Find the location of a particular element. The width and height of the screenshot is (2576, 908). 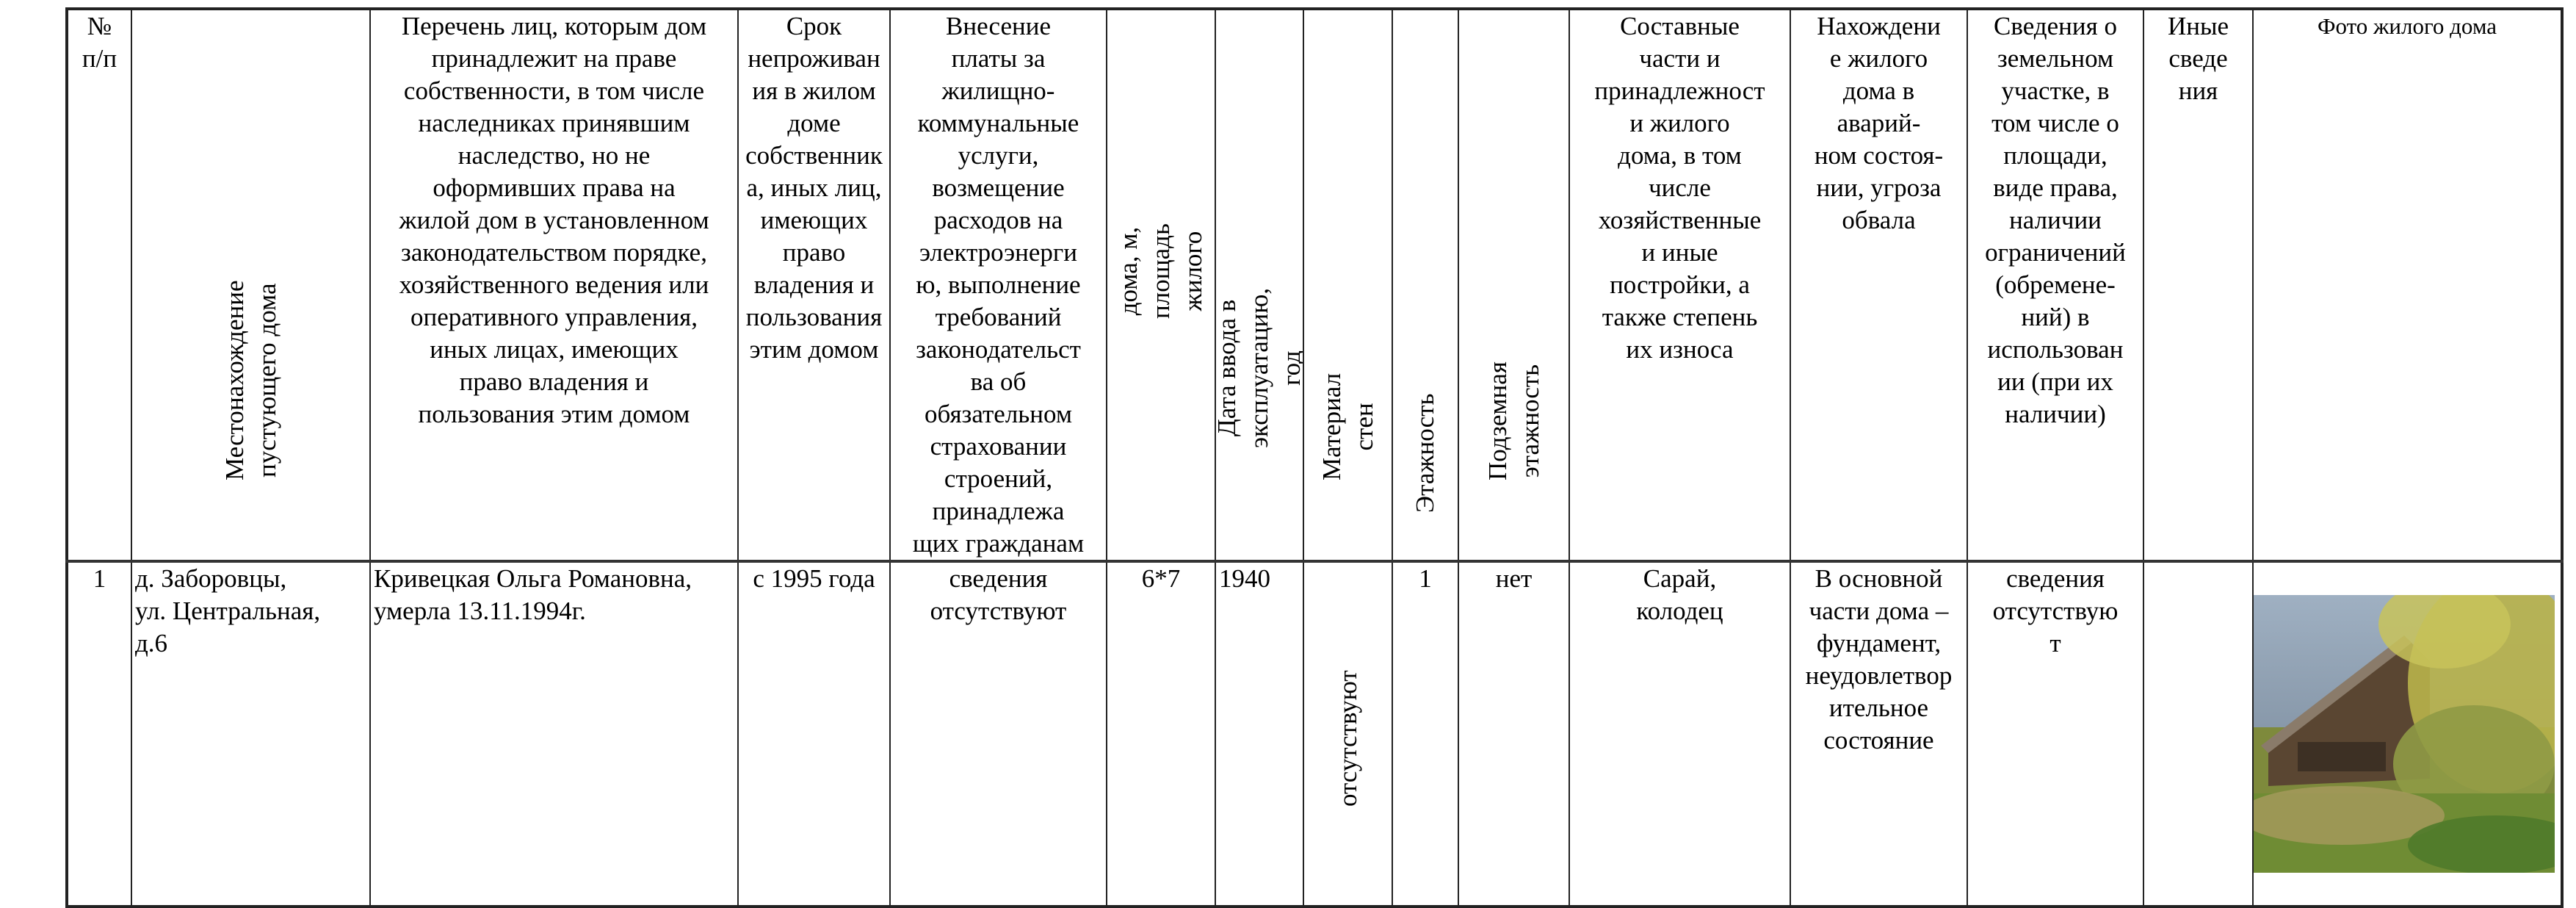

cell-num: 1 is located at coordinates (99, 734).